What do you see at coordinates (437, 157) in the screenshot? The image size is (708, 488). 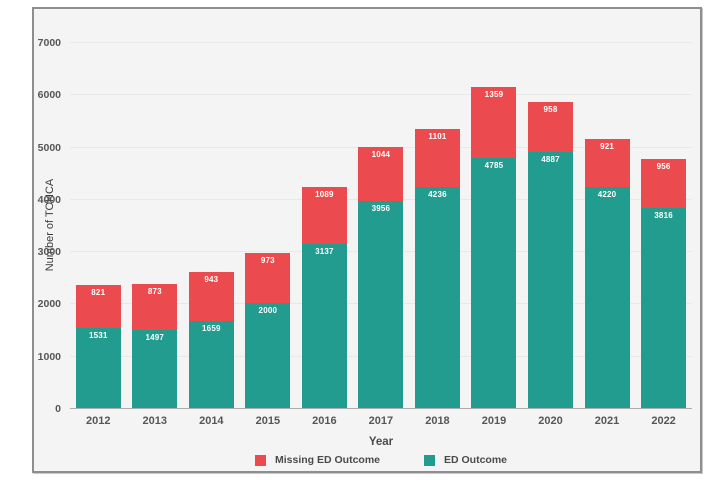 I see `bar-segment-missing-ed-outcome: 1101` at bounding box center [437, 157].